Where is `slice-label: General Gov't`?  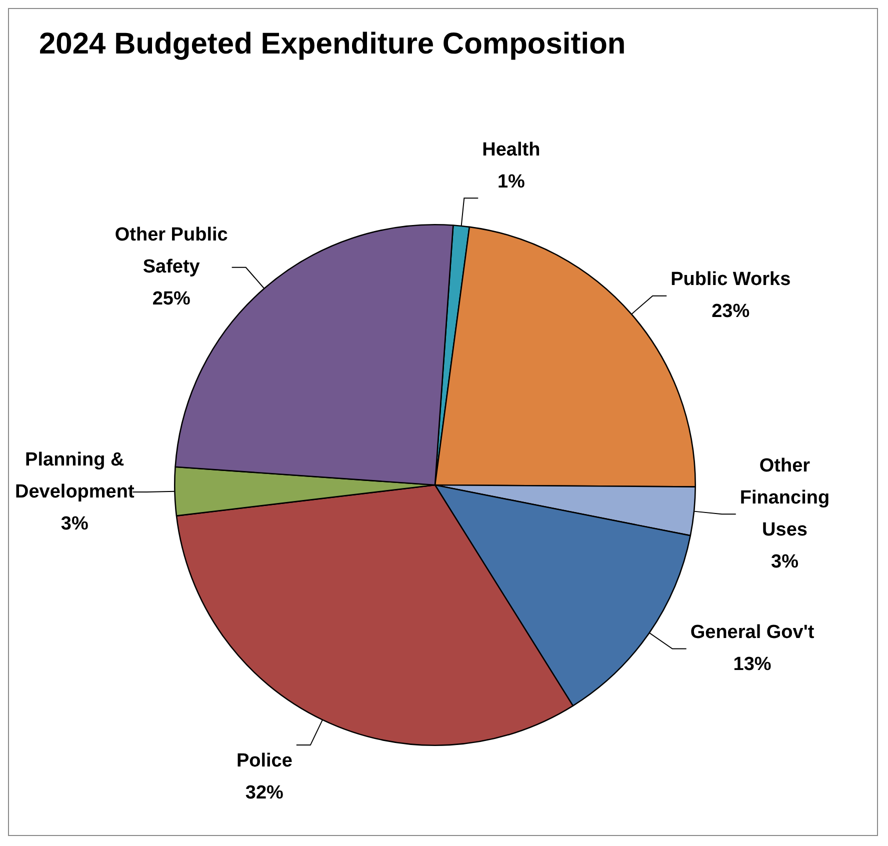
slice-label: General Gov't is located at coordinates (752, 632).